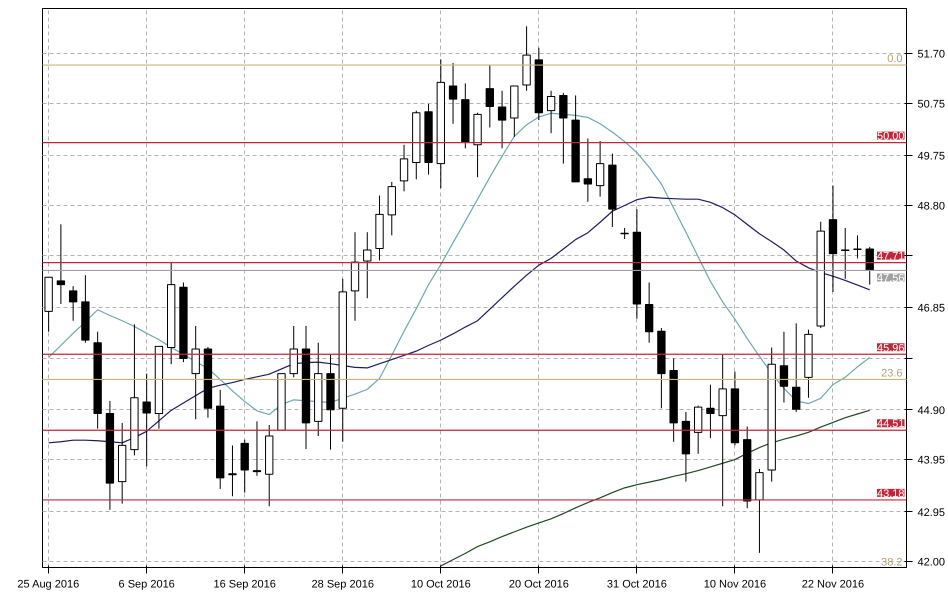 Image resolution: width=948 pixels, height=593 pixels. Describe the element at coordinates (890, 424) in the screenshot. I see `ref-line-label: 44.51` at that location.